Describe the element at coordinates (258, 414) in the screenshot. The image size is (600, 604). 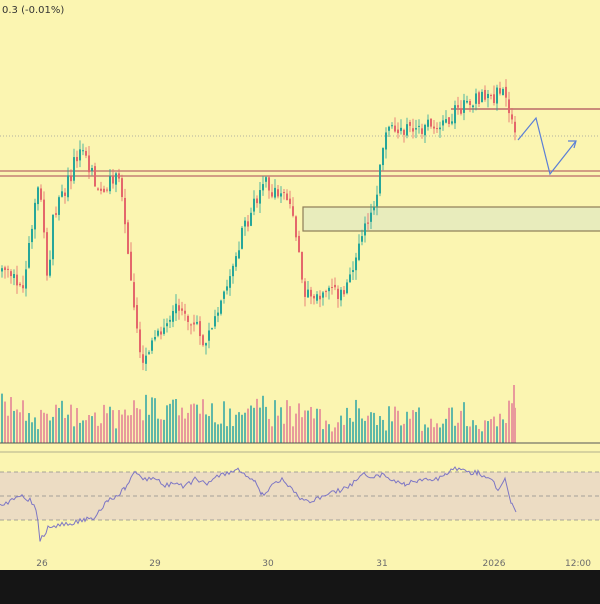
I see `volume-bars` at that location.